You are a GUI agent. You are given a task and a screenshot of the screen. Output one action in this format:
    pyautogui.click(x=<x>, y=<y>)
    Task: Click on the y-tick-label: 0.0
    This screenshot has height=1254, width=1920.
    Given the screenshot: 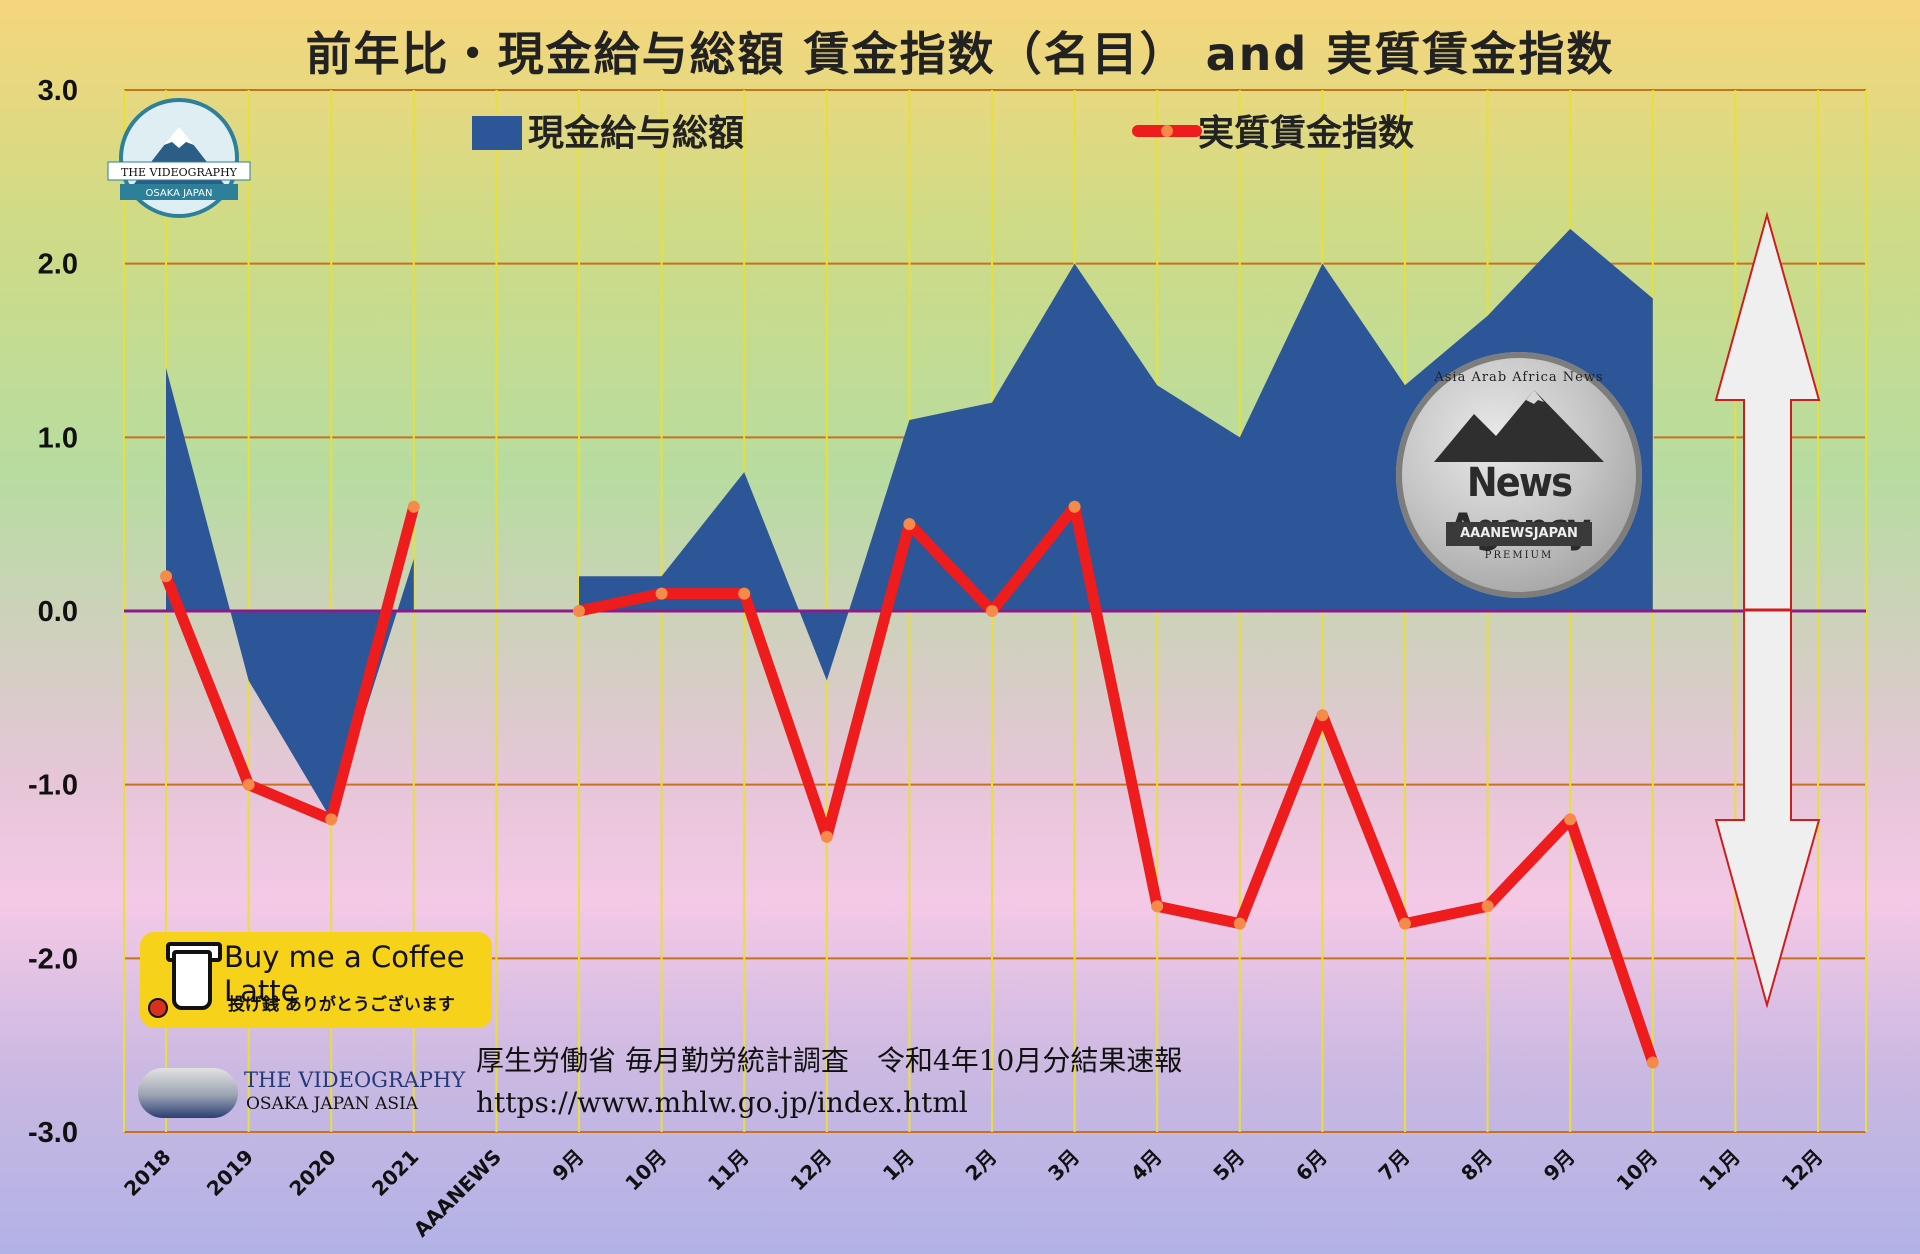 What is the action you would take?
    pyautogui.click(x=58, y=612)
    